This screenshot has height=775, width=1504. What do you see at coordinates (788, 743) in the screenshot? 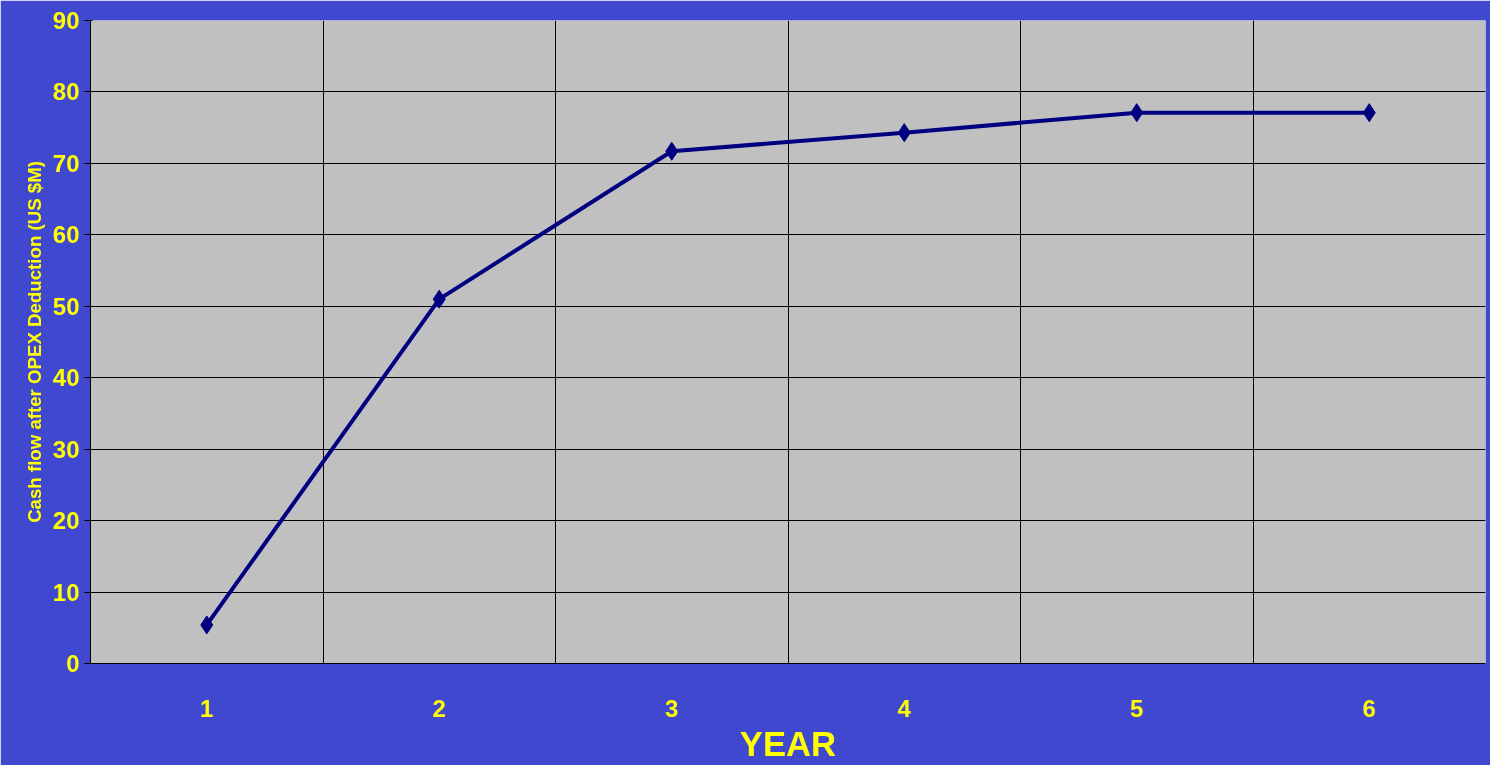
I see `x-axis-title: YEAR` at bounding box center [788, 743].